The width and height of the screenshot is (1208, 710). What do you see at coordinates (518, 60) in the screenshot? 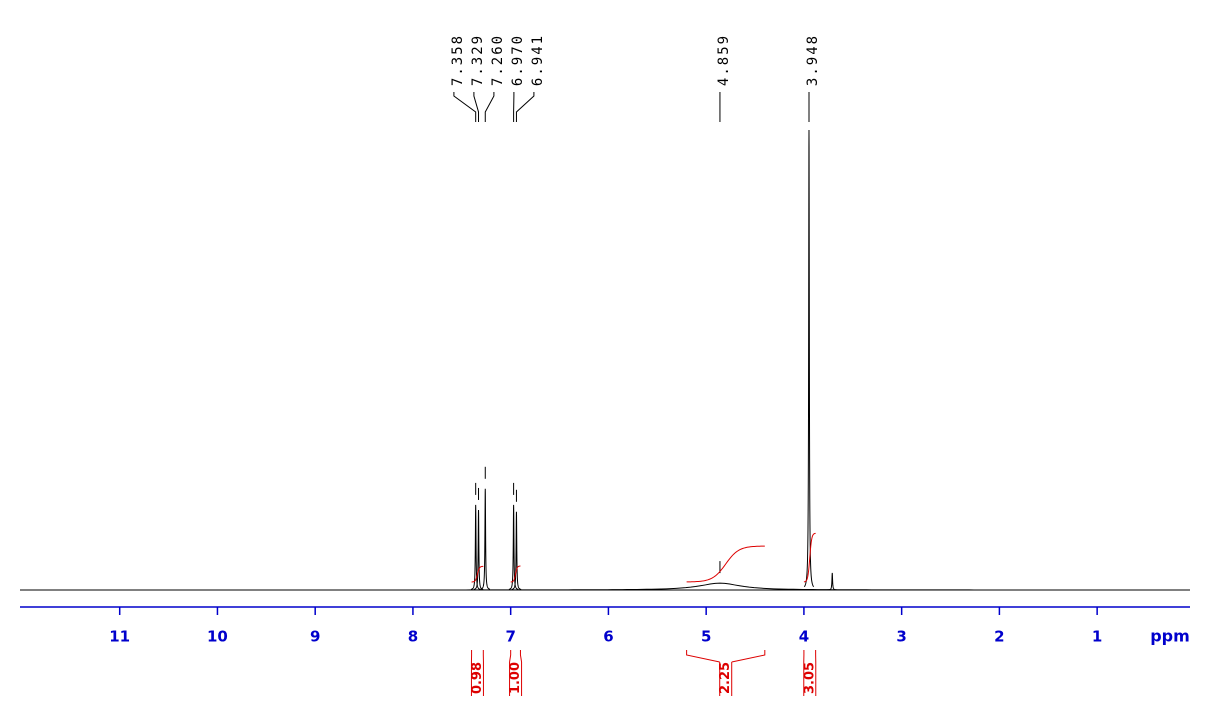
I see `peak-label: 6.970` at bounding box center [518, 60].